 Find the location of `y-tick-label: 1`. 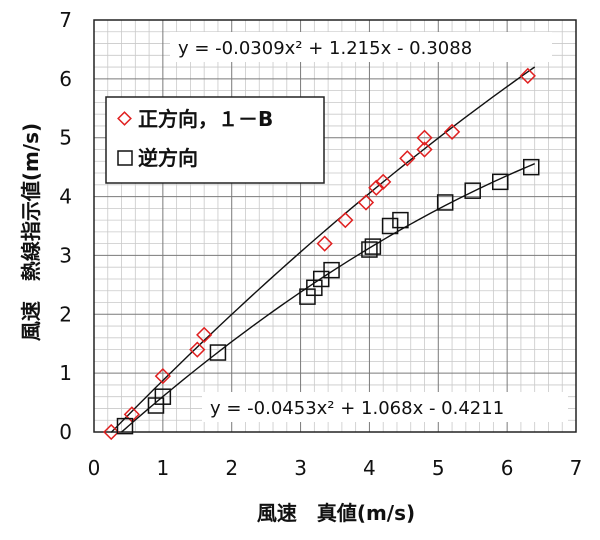

y-tick-label: 1 is located at coordinates (65, 373).